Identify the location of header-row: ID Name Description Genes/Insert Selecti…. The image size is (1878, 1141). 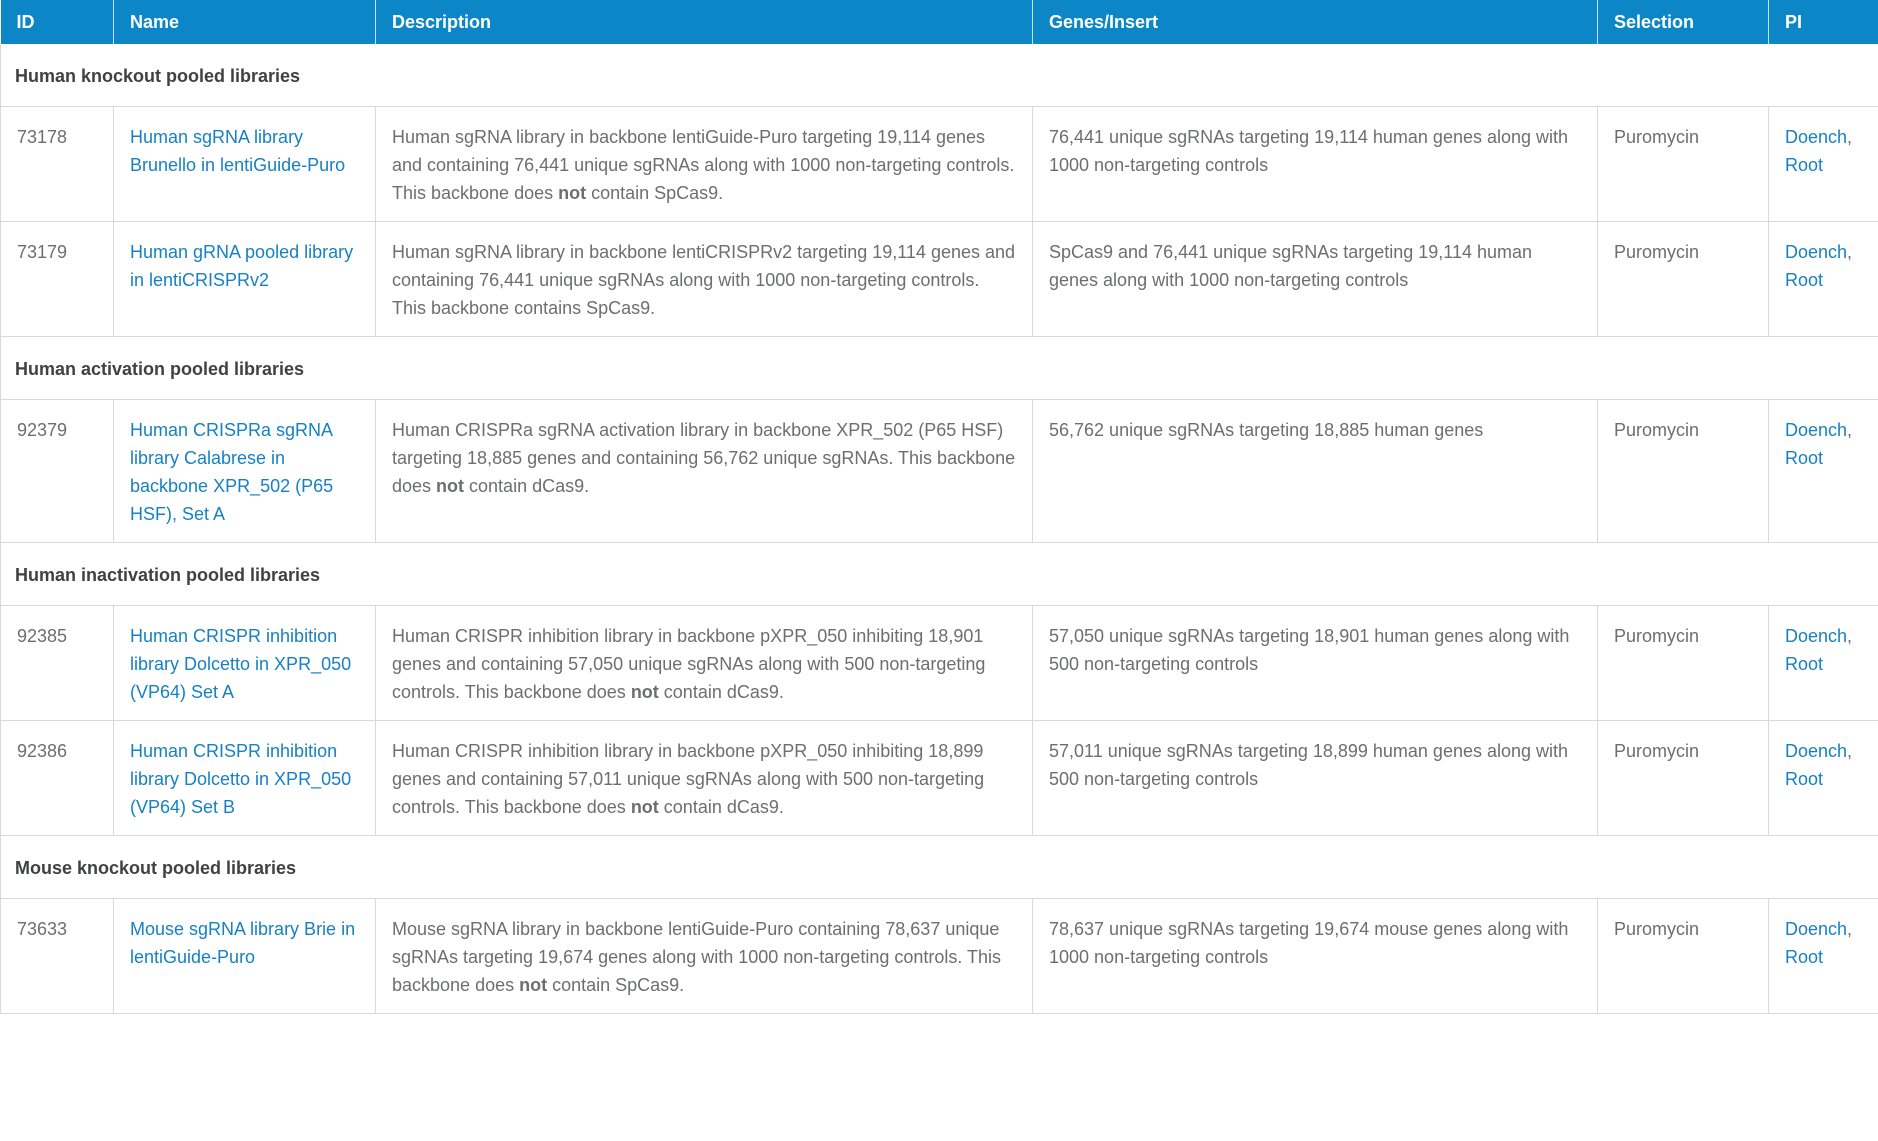
(939, 22).